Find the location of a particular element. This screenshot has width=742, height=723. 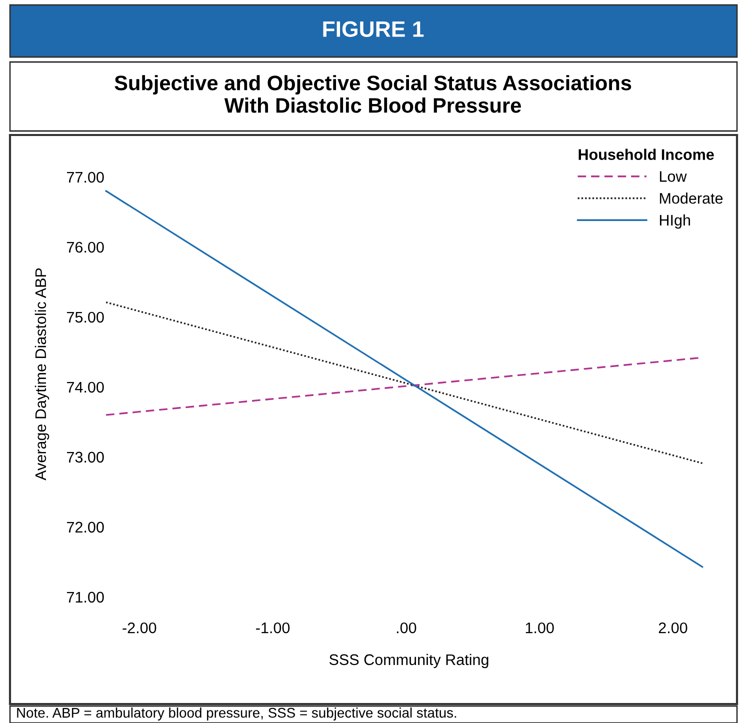

x-tick-label: 1.00 is located at coordinates (540, 628).